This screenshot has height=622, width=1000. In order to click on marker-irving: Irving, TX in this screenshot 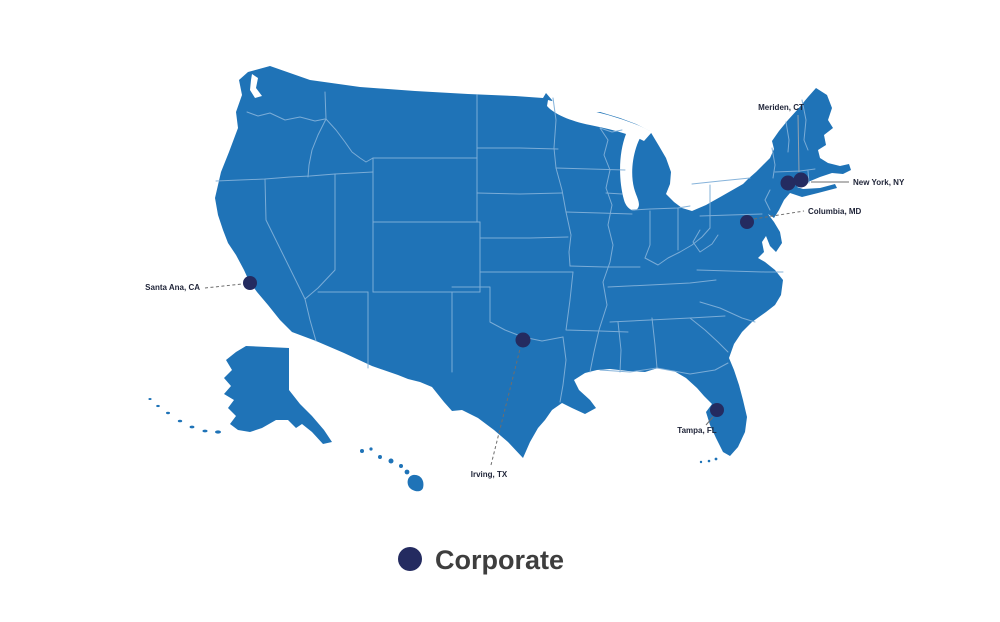, I will do `click(501, 405)`.